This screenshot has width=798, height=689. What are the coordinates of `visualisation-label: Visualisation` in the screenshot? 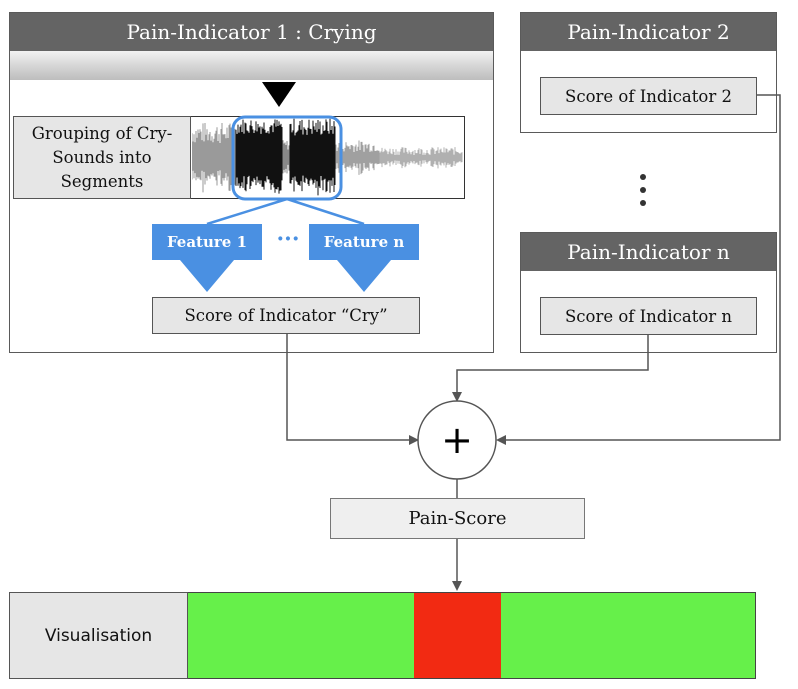 It's located at (98, 635).